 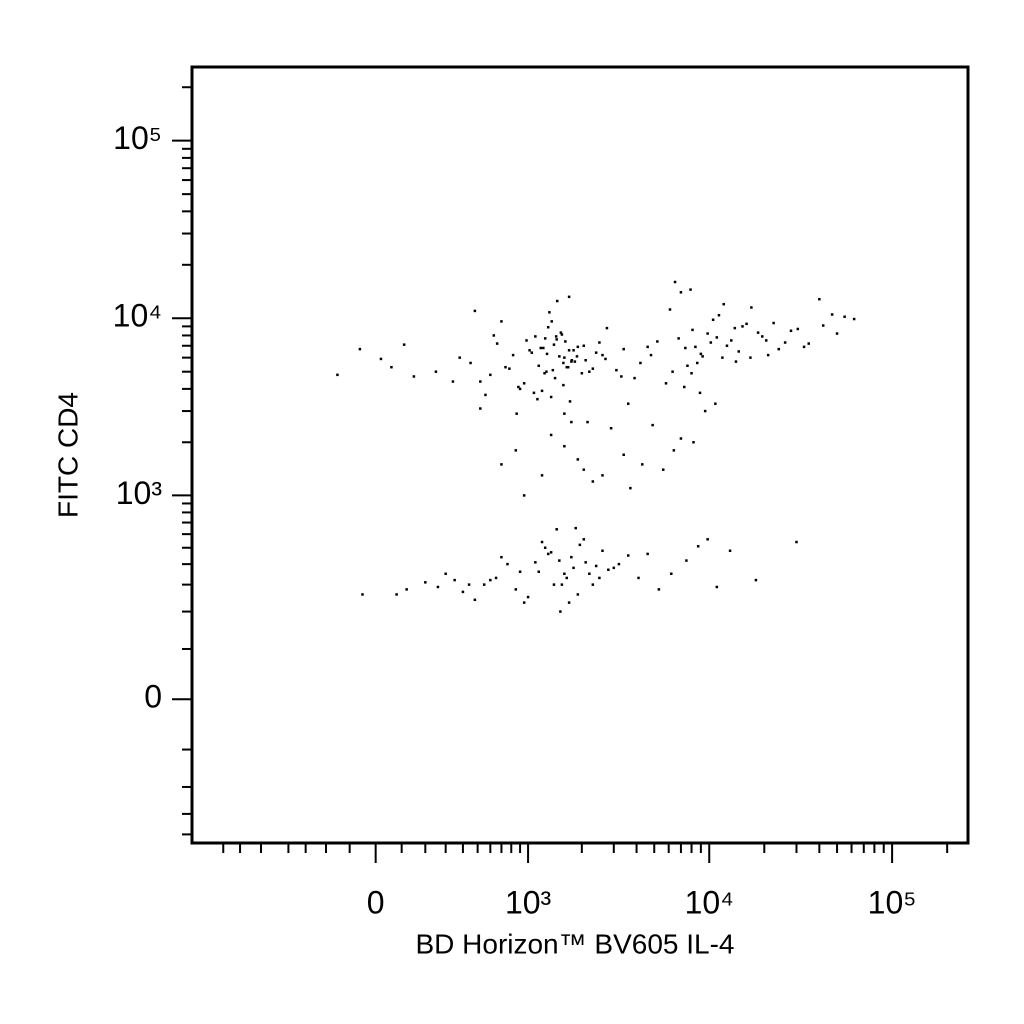 I want to click on y-axis-label: FITC CD4, so click(x=67, y=455).